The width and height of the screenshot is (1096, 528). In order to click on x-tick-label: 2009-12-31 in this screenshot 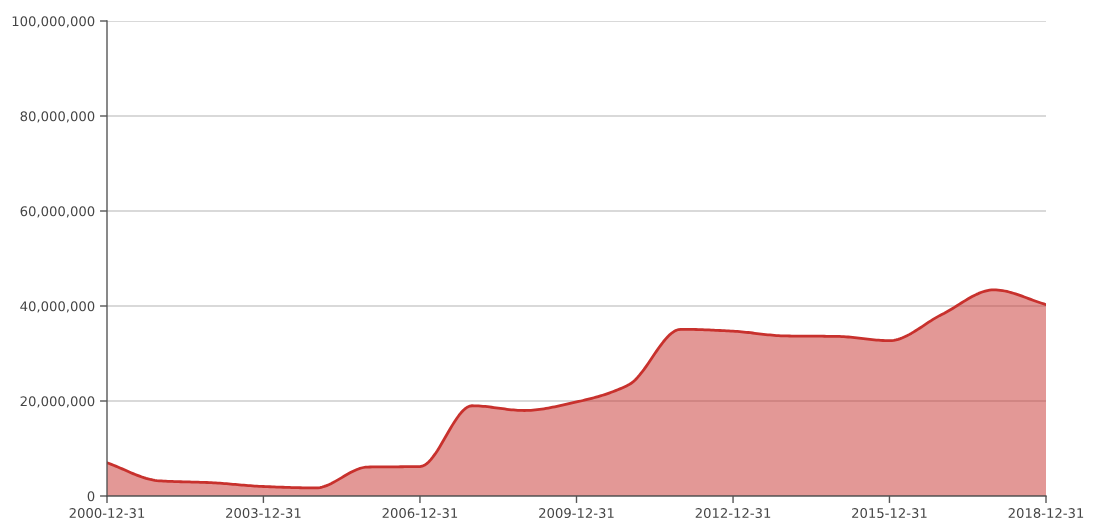, I will do `click(576, 513)`.